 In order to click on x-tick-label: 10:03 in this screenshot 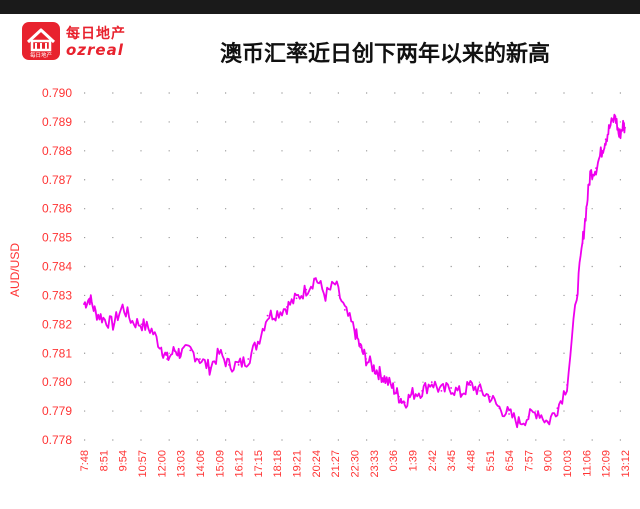, I will do `click(568, 464)`.